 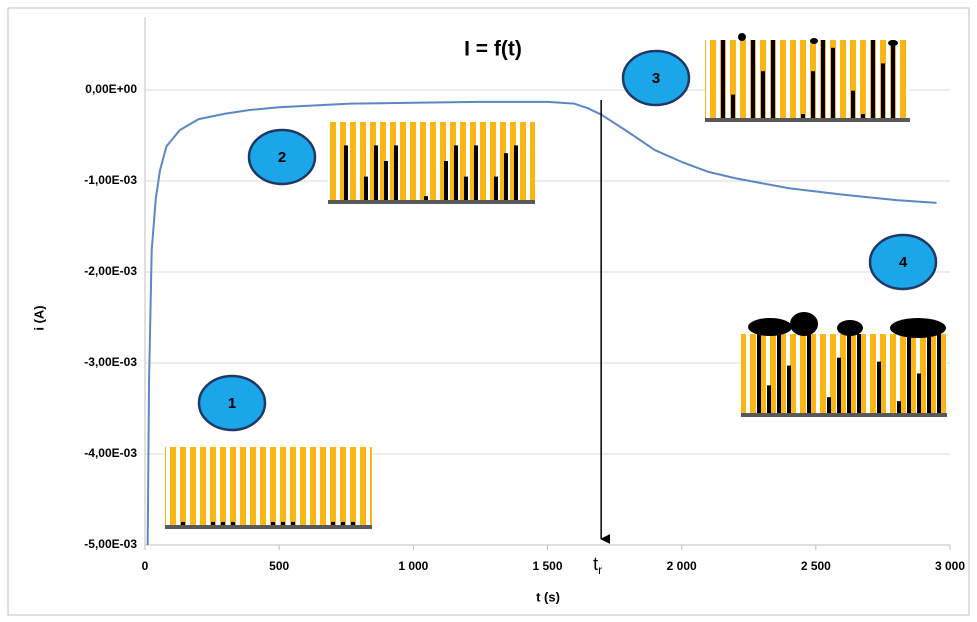 What do you see at coordinates (110, 180) in the screenshot?
I see `y-tick-label: -1,00E-03` at bounding box center [110, 180].